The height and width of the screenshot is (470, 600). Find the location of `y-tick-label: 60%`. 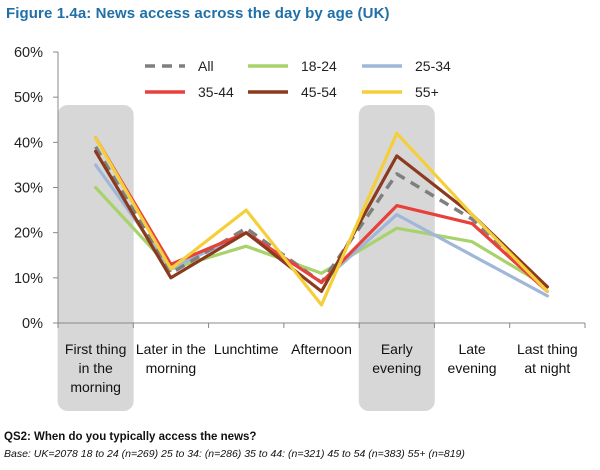

y-tick-label: 60% is located at coordinates (28, 53).